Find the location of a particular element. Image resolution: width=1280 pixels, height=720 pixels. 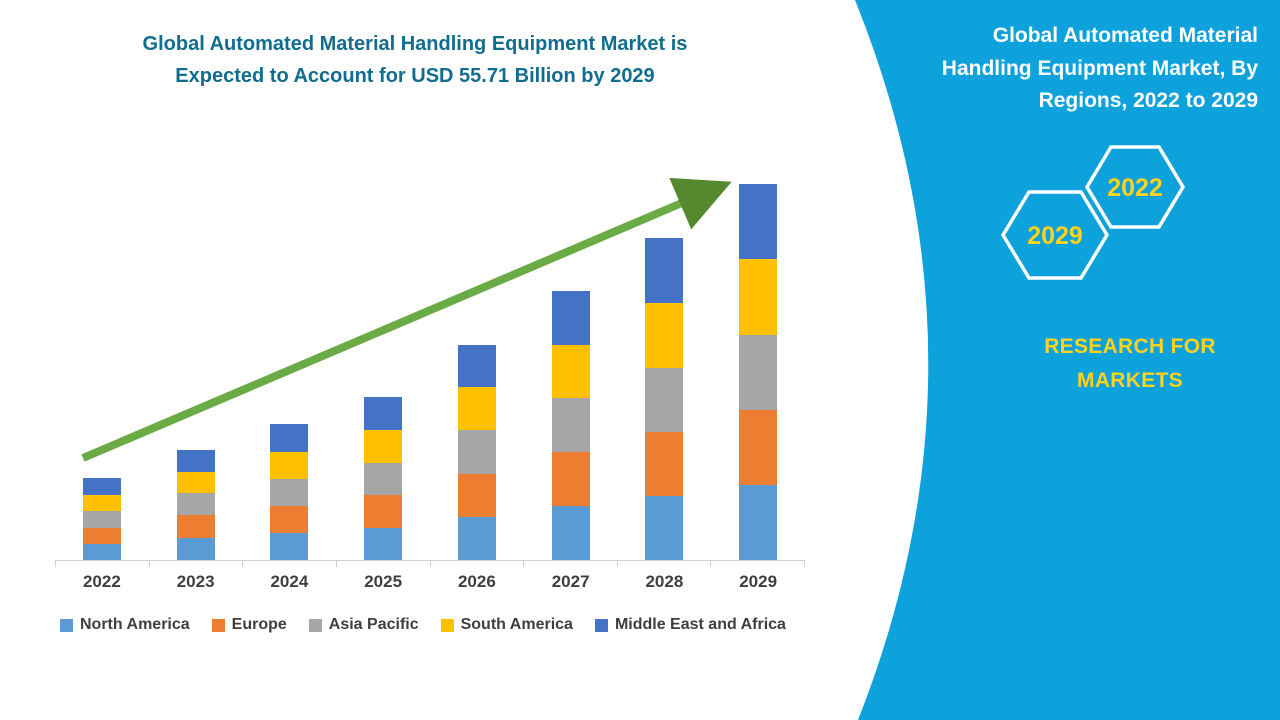

stacked-bar-2023 is located at coordinates (195, 505).